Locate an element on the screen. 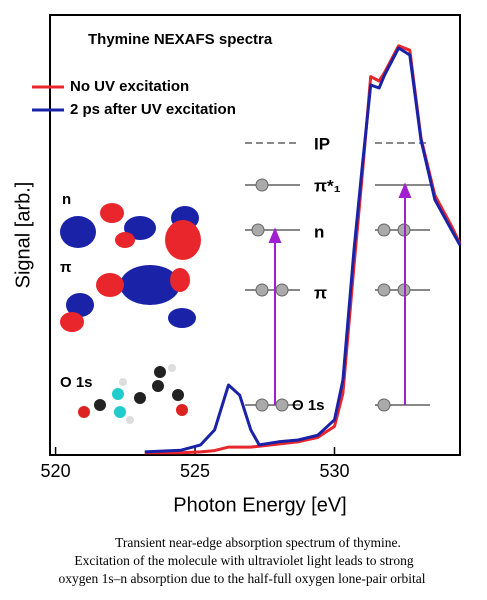 The image size is (487, 600). x-tick-label: 525 is located at coordinates (195, 471).